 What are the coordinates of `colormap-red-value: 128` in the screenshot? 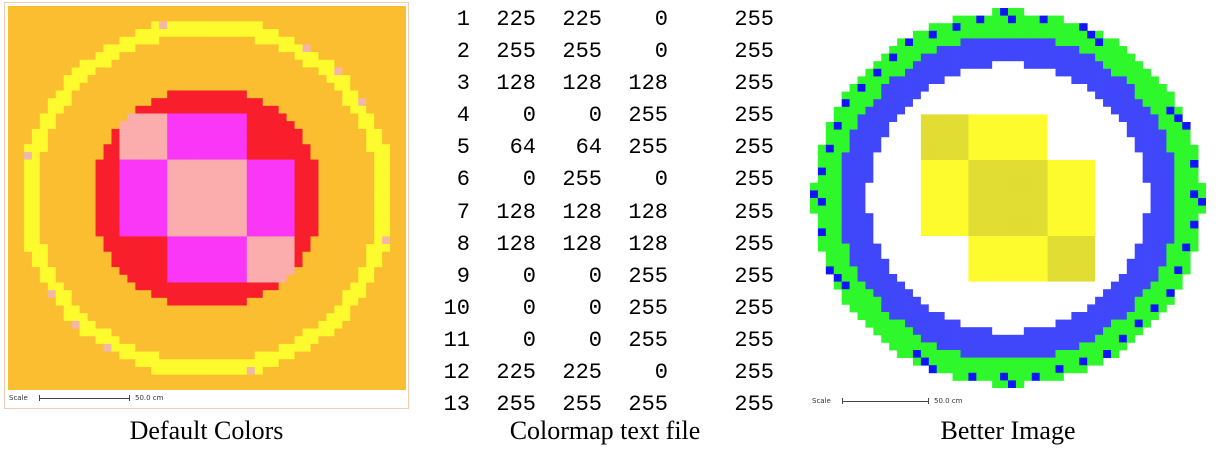 It's located at (516, 212).